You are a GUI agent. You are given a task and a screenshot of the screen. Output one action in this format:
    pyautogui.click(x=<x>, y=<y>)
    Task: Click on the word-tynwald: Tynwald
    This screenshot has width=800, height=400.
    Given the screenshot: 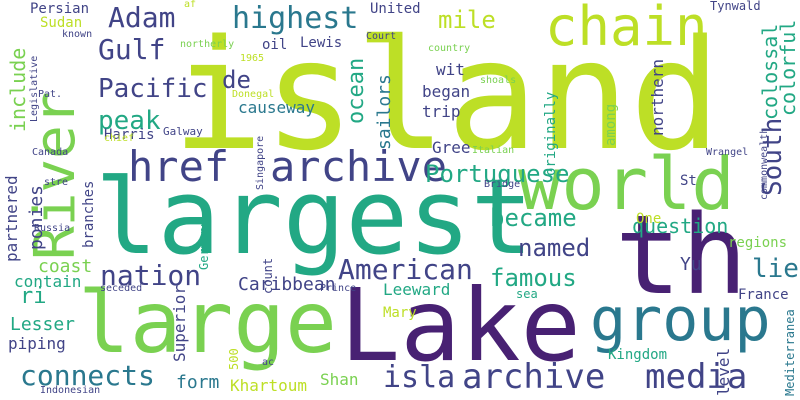 What is the action you would take?
    pyautogui.click(x=735, y=6)
    